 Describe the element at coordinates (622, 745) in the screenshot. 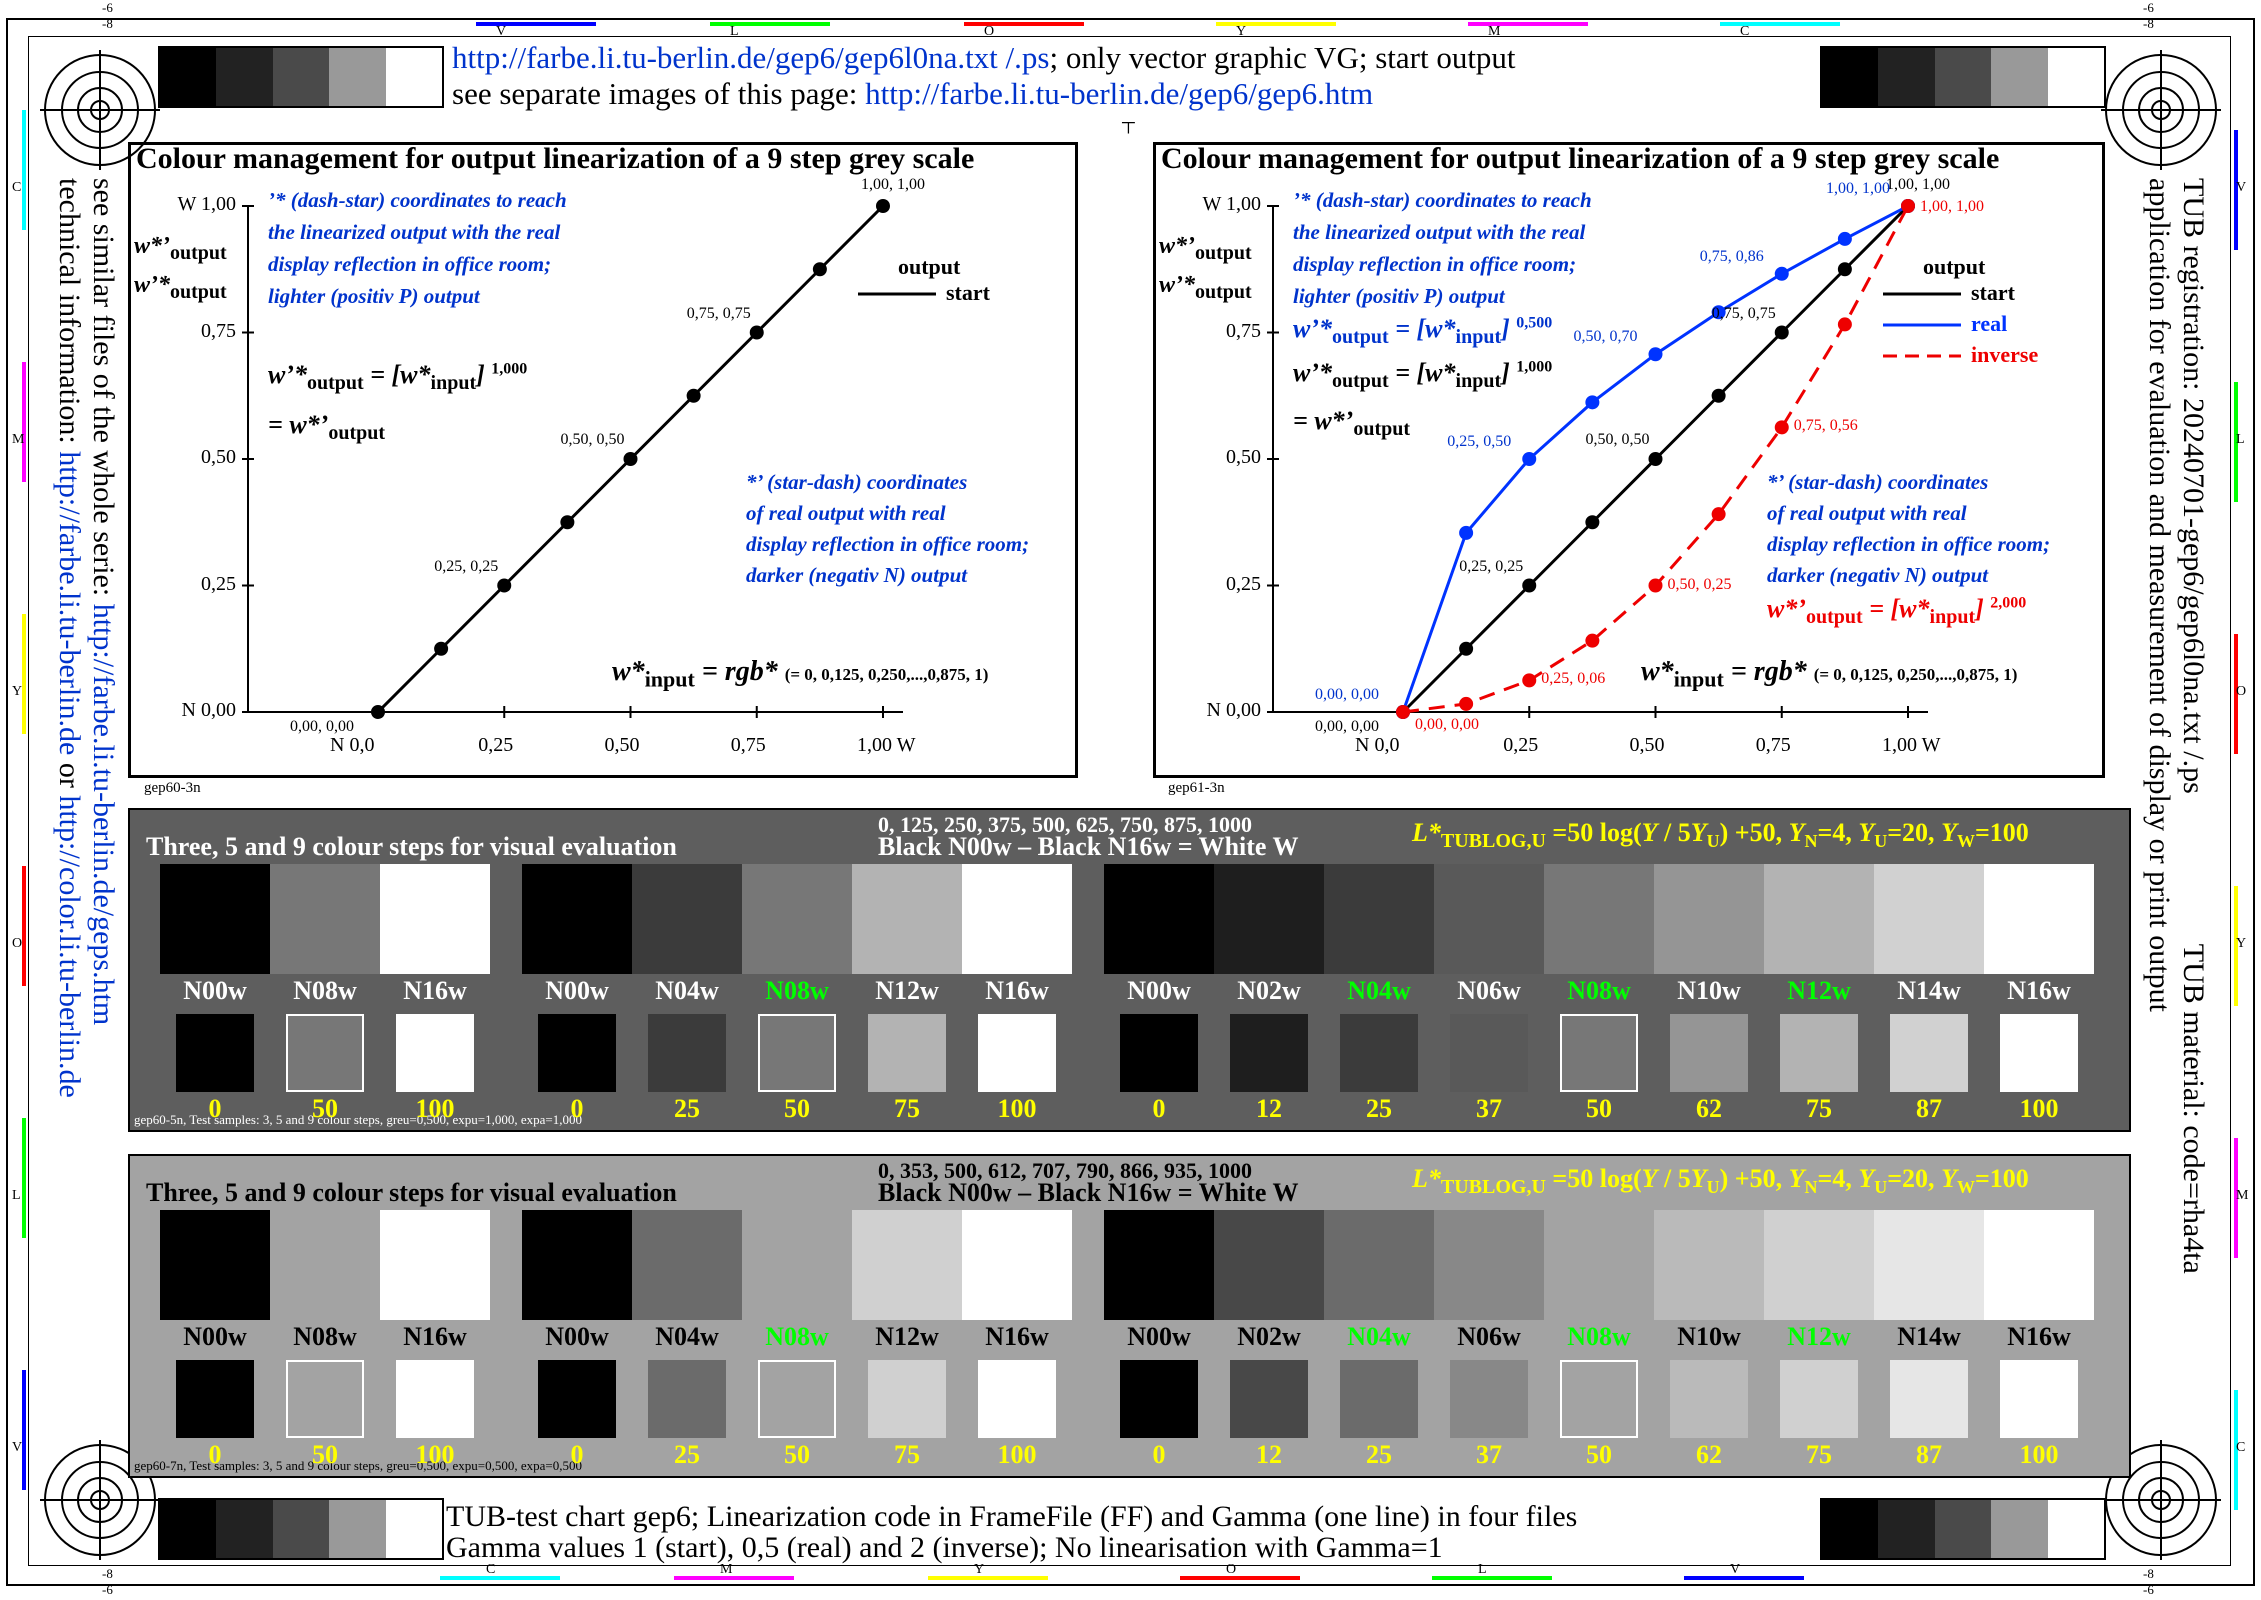

I see `x-tick-label: 0,50` at that location.